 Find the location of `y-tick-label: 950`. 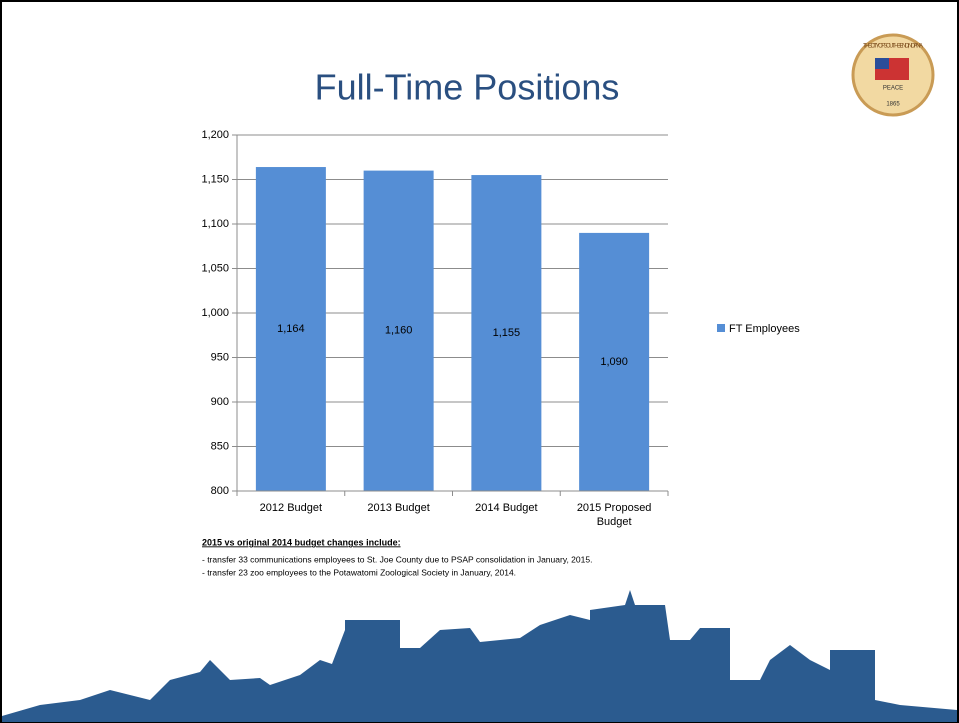

y-tick-label: 950 is located at coordinates (220, 357).